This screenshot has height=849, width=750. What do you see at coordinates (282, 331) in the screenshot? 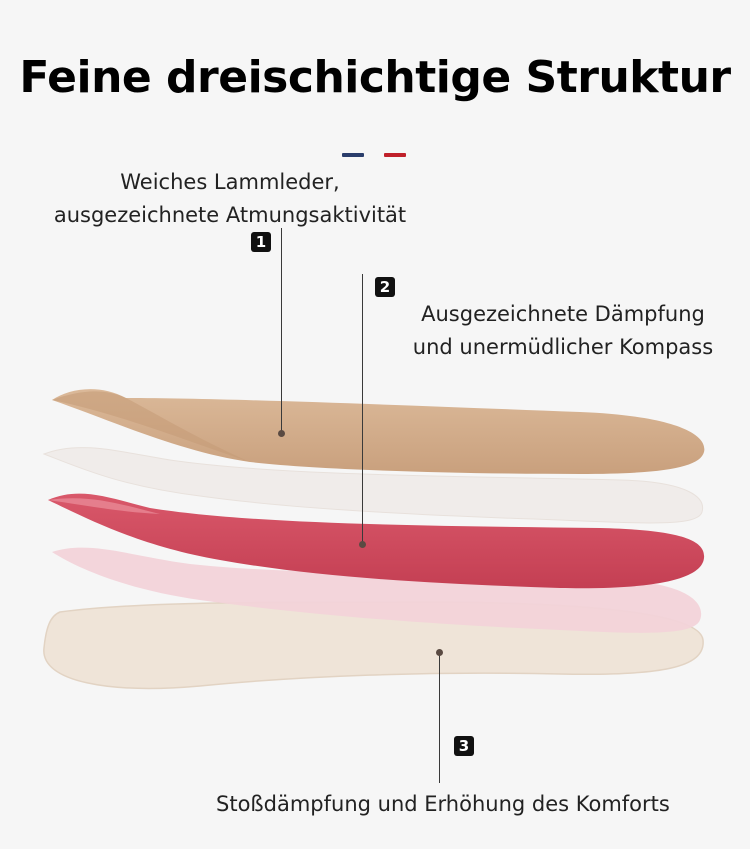
I see `layer-1-leader-line` at bounding box center [282, 331].